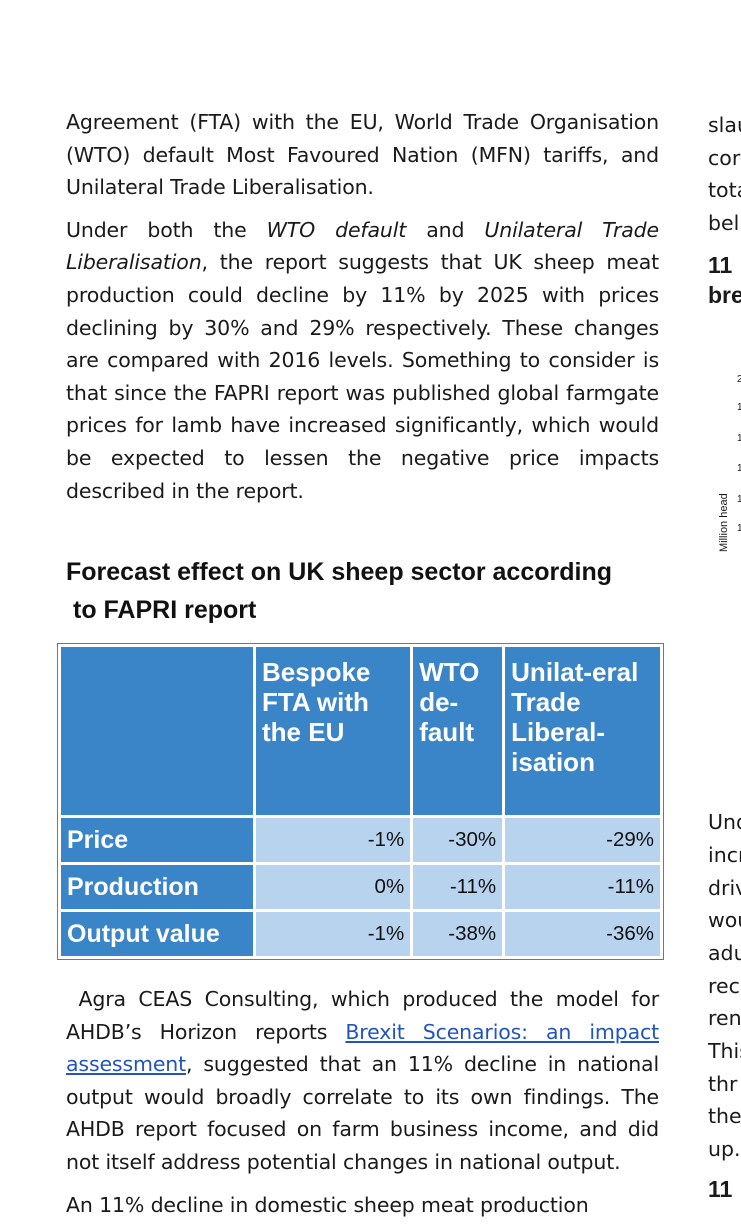 This screenshot has width=741, height=1231. What do you see at coordinates (724, 522) in the screenshot?
I see `chart-y-axis-label: Million head` at bounding box center [724, 522].